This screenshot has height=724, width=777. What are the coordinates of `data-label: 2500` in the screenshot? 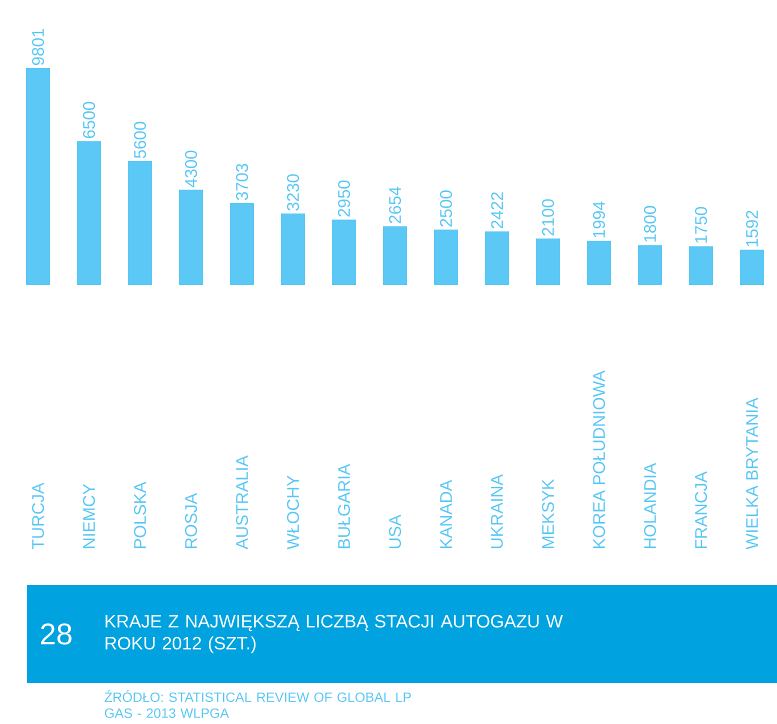 It's located at (446, 208).